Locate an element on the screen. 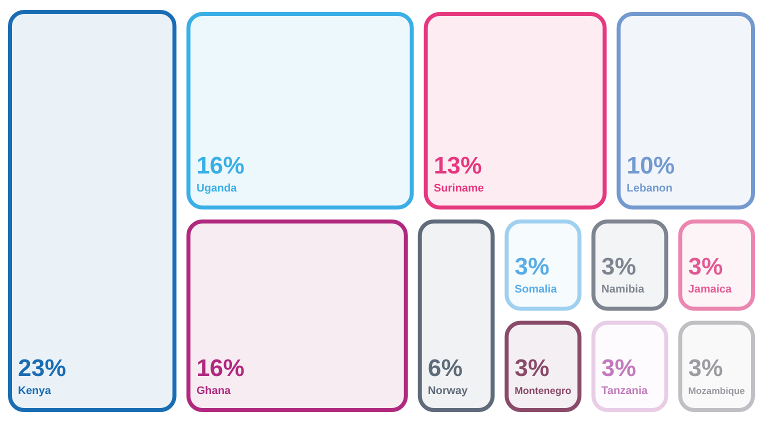 The width and height of the screenshot is (763, 427). data-label: 23% is located at coordinates (42, 368).